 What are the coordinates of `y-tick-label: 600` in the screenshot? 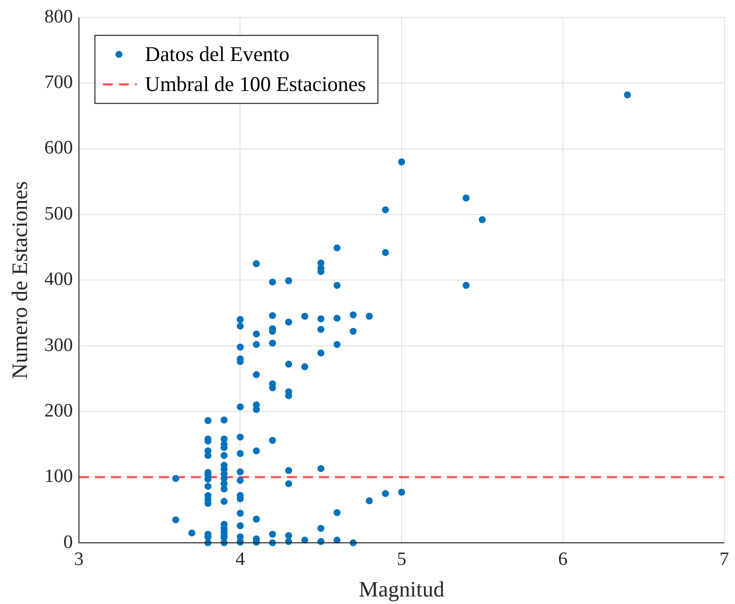 It's located at (58, 148).